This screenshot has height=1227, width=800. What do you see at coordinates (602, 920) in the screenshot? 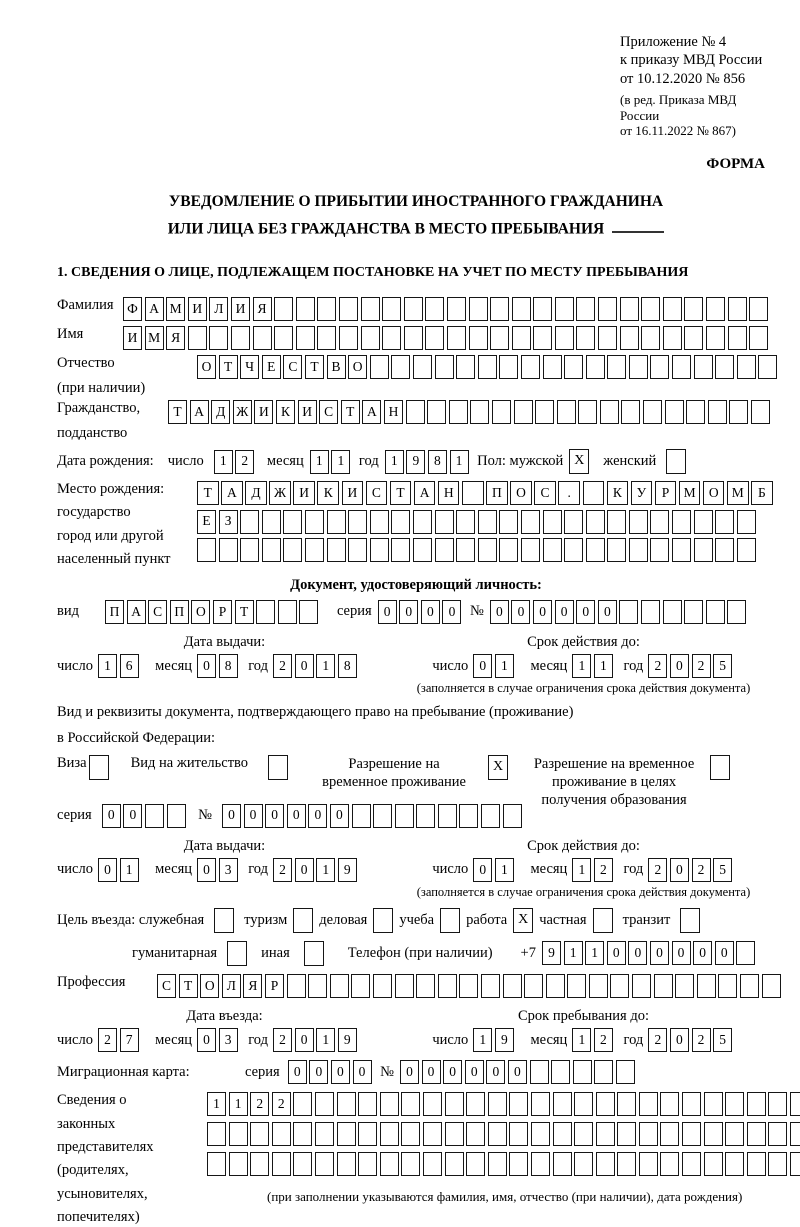
I see `purpose-private-checkbox` at bounding box center [602, 920].